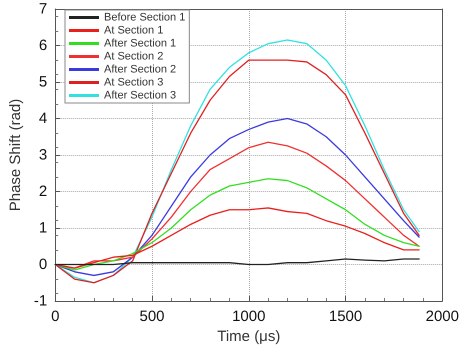 This screenshot has height=354, width=462. What do you see at coordinates (43, 228) in the screenshot?
I see `y-tick-label: 1` at bounding box center [43, 228].